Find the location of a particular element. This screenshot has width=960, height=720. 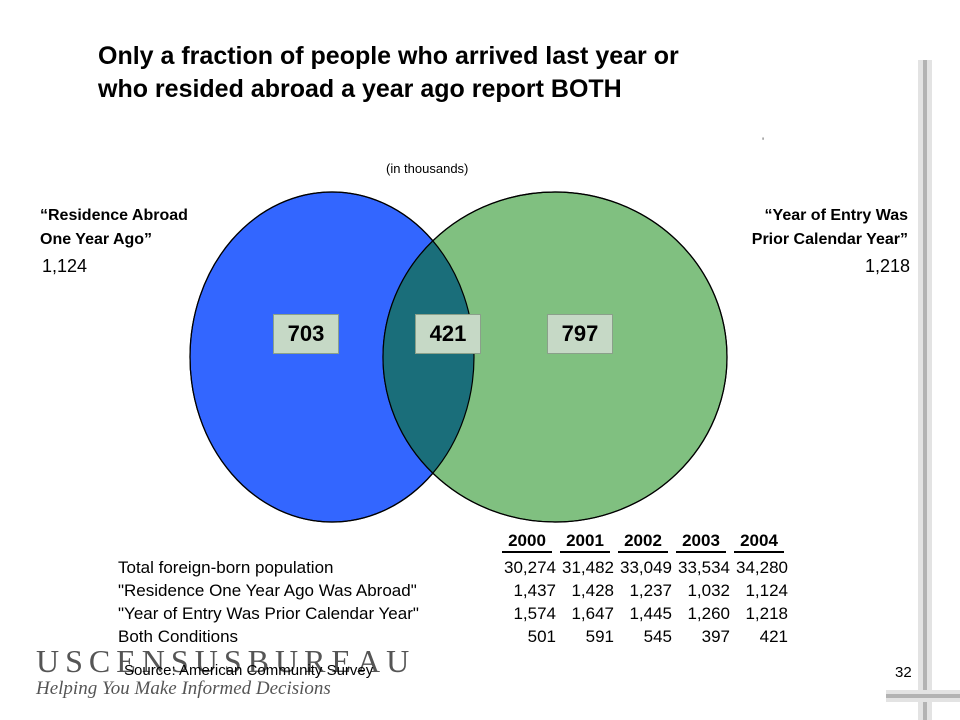

table-cell: 501 is located at coordinates (541, 636).